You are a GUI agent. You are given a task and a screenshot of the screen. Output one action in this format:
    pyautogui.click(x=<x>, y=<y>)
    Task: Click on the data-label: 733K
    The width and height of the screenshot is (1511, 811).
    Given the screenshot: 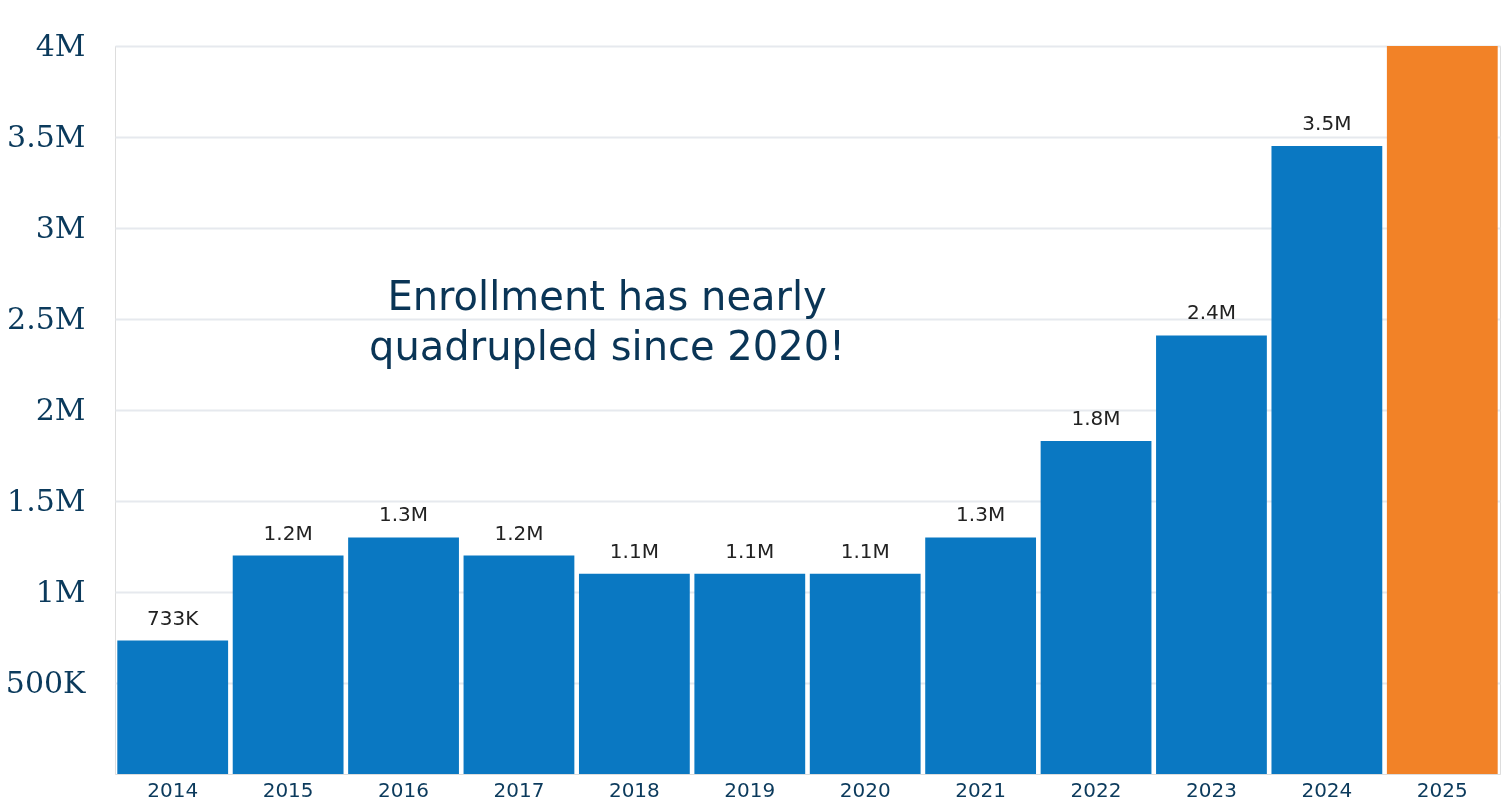 What is the action you would take?
    pyautogui.click(x=173, y=617)
    